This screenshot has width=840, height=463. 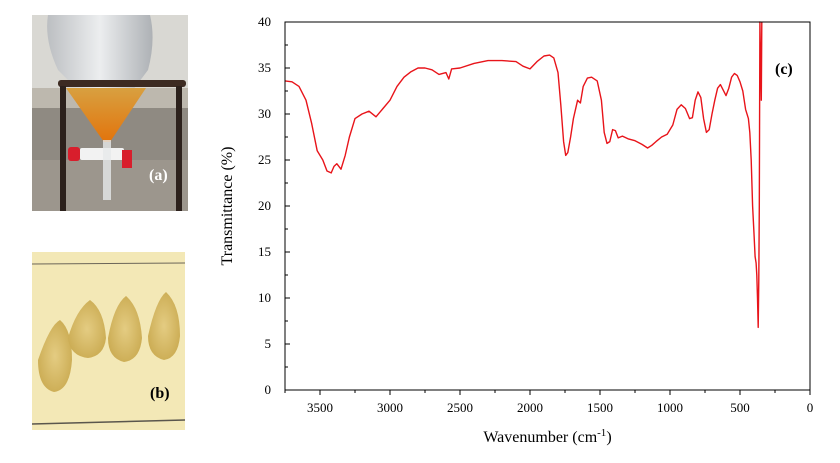 I want to click on photo-a-stopcock-cap, so click(x=74, y=154).